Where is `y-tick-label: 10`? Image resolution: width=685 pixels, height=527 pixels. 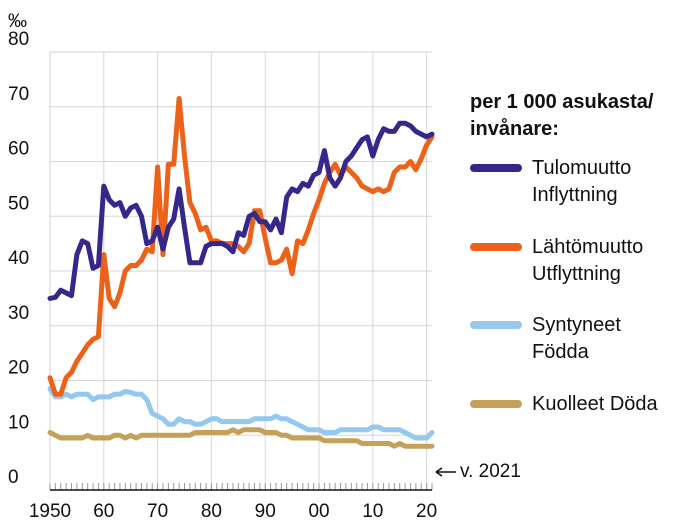
y-tick-label: 10 is located at coordinates (18, 422).